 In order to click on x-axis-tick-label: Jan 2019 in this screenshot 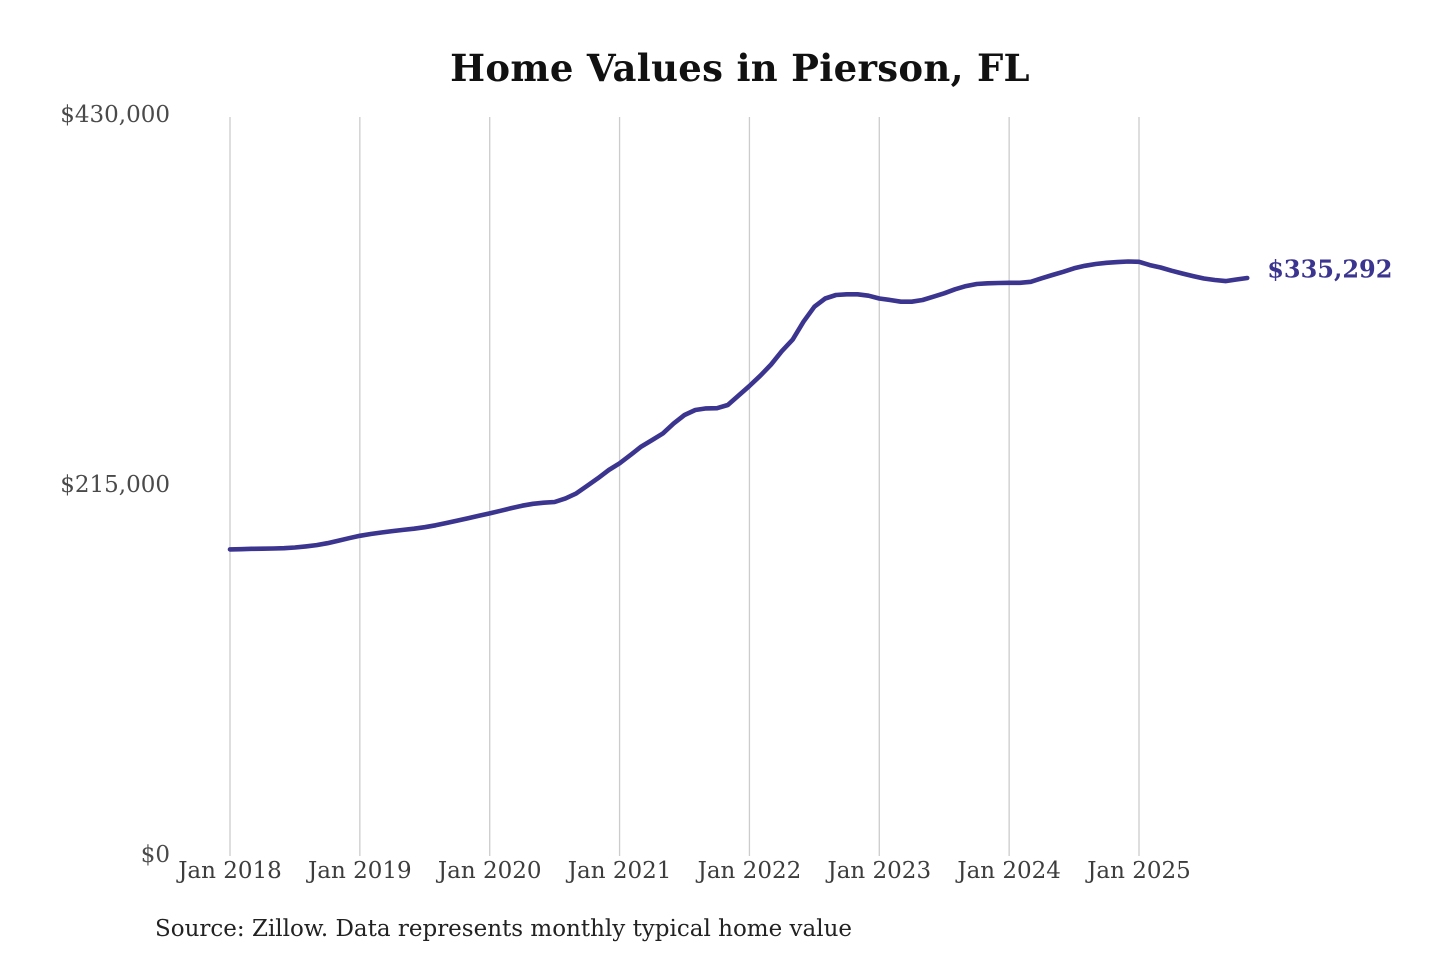, I will do `click(360, 871)`.